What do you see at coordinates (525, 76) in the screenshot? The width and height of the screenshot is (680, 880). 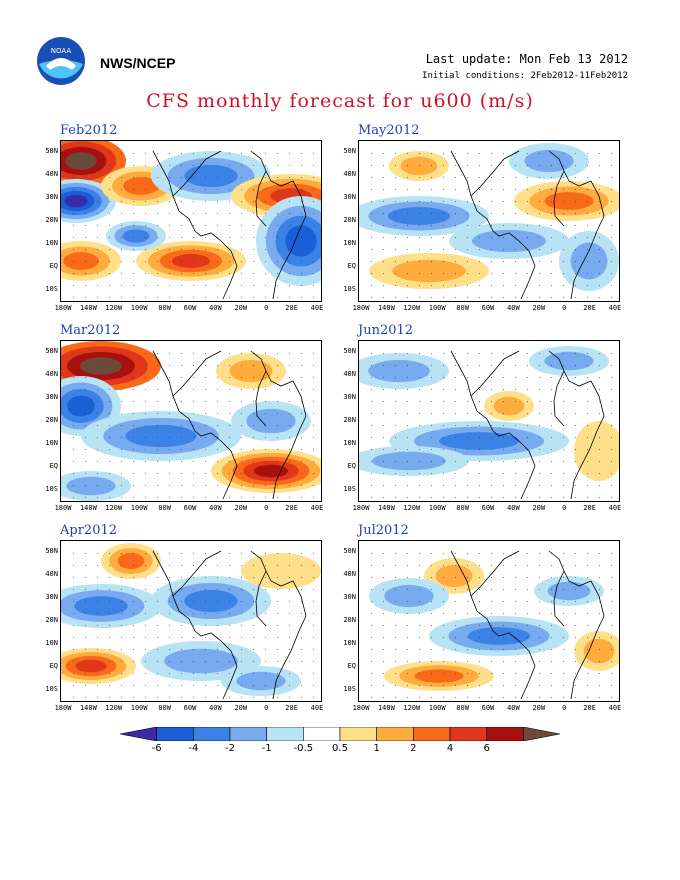 I see `initial-conditions: Initial conditions: 2Feb2012-11Feb2012` at bounding box center [525, 76].